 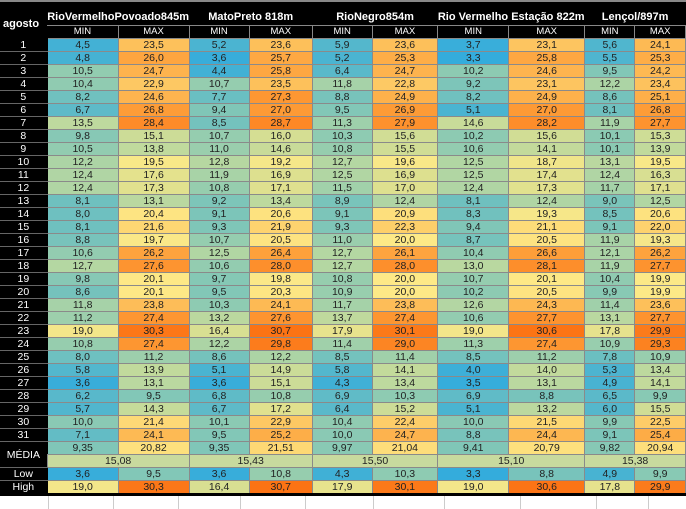 I want to click on min-cell: 6,5, so click(x=610, y=396).